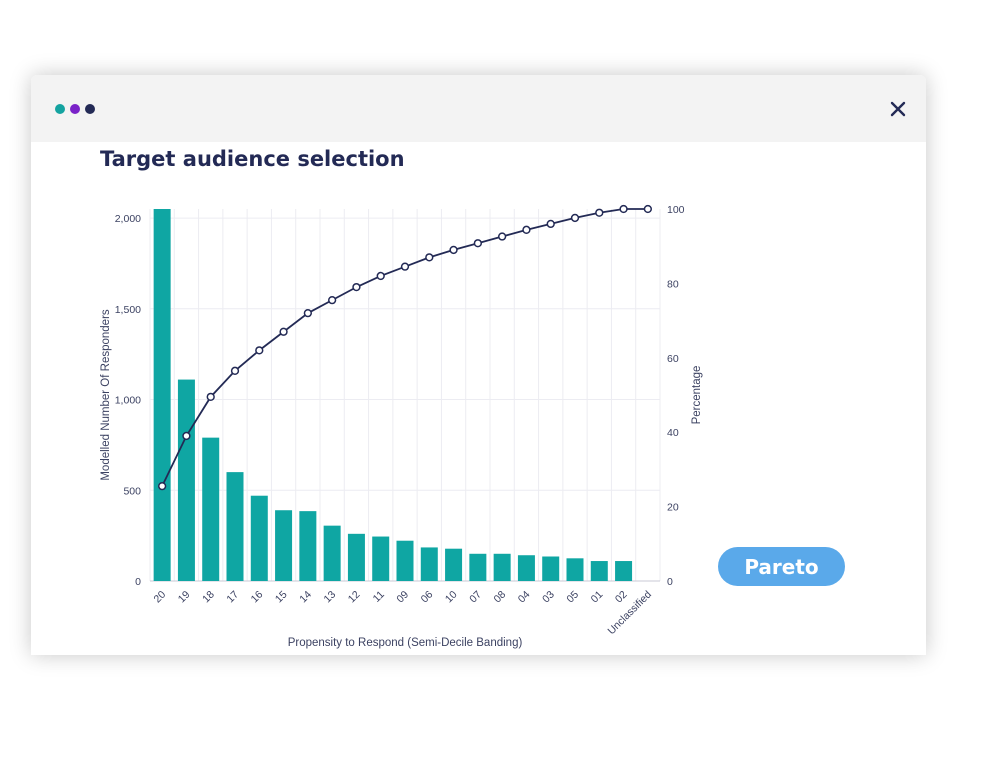 The width and height of the screenshot is (1000, 778). I want to click on x-tick-label: 06, so click(427, 597).